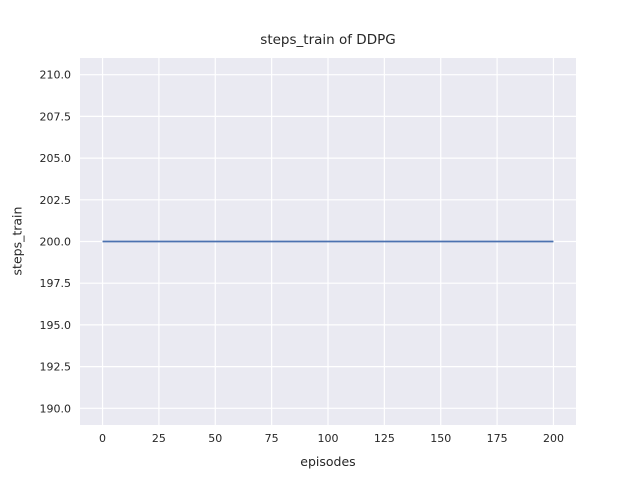 This screenshot has width=640, height=480. What do you see at coordinates (56, 158) in the screenshot?
I see `y-tick-label: 205.0` at bounding box center [56, 158].